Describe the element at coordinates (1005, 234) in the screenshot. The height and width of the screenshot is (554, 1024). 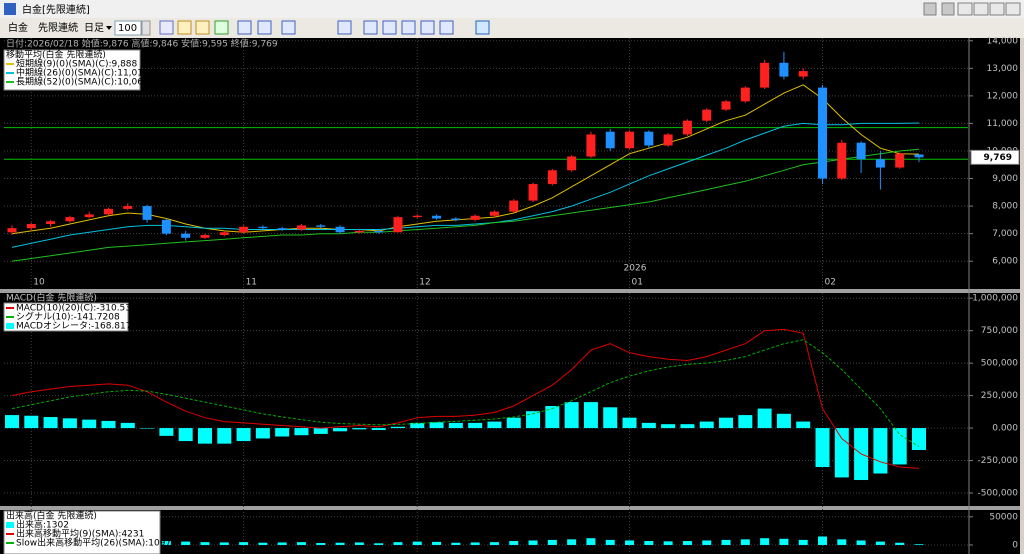
I see `y-tick-label: 7,000` at that location.